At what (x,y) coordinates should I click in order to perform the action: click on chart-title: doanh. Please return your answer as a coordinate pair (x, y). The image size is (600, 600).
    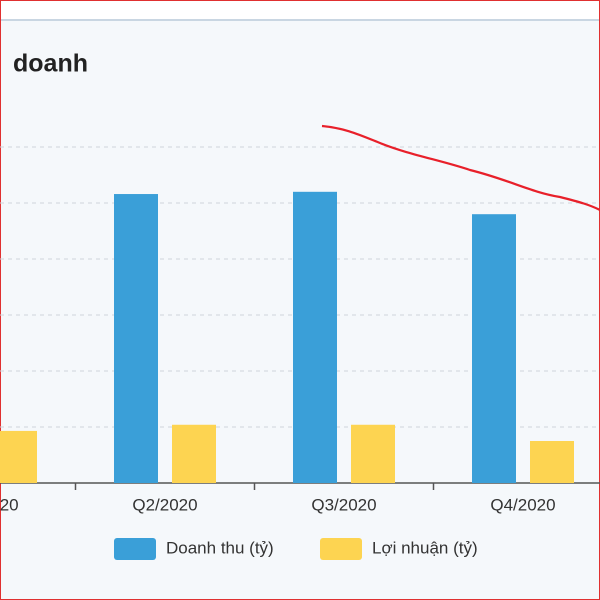
    Looking at the image, I should click on (50, 64).